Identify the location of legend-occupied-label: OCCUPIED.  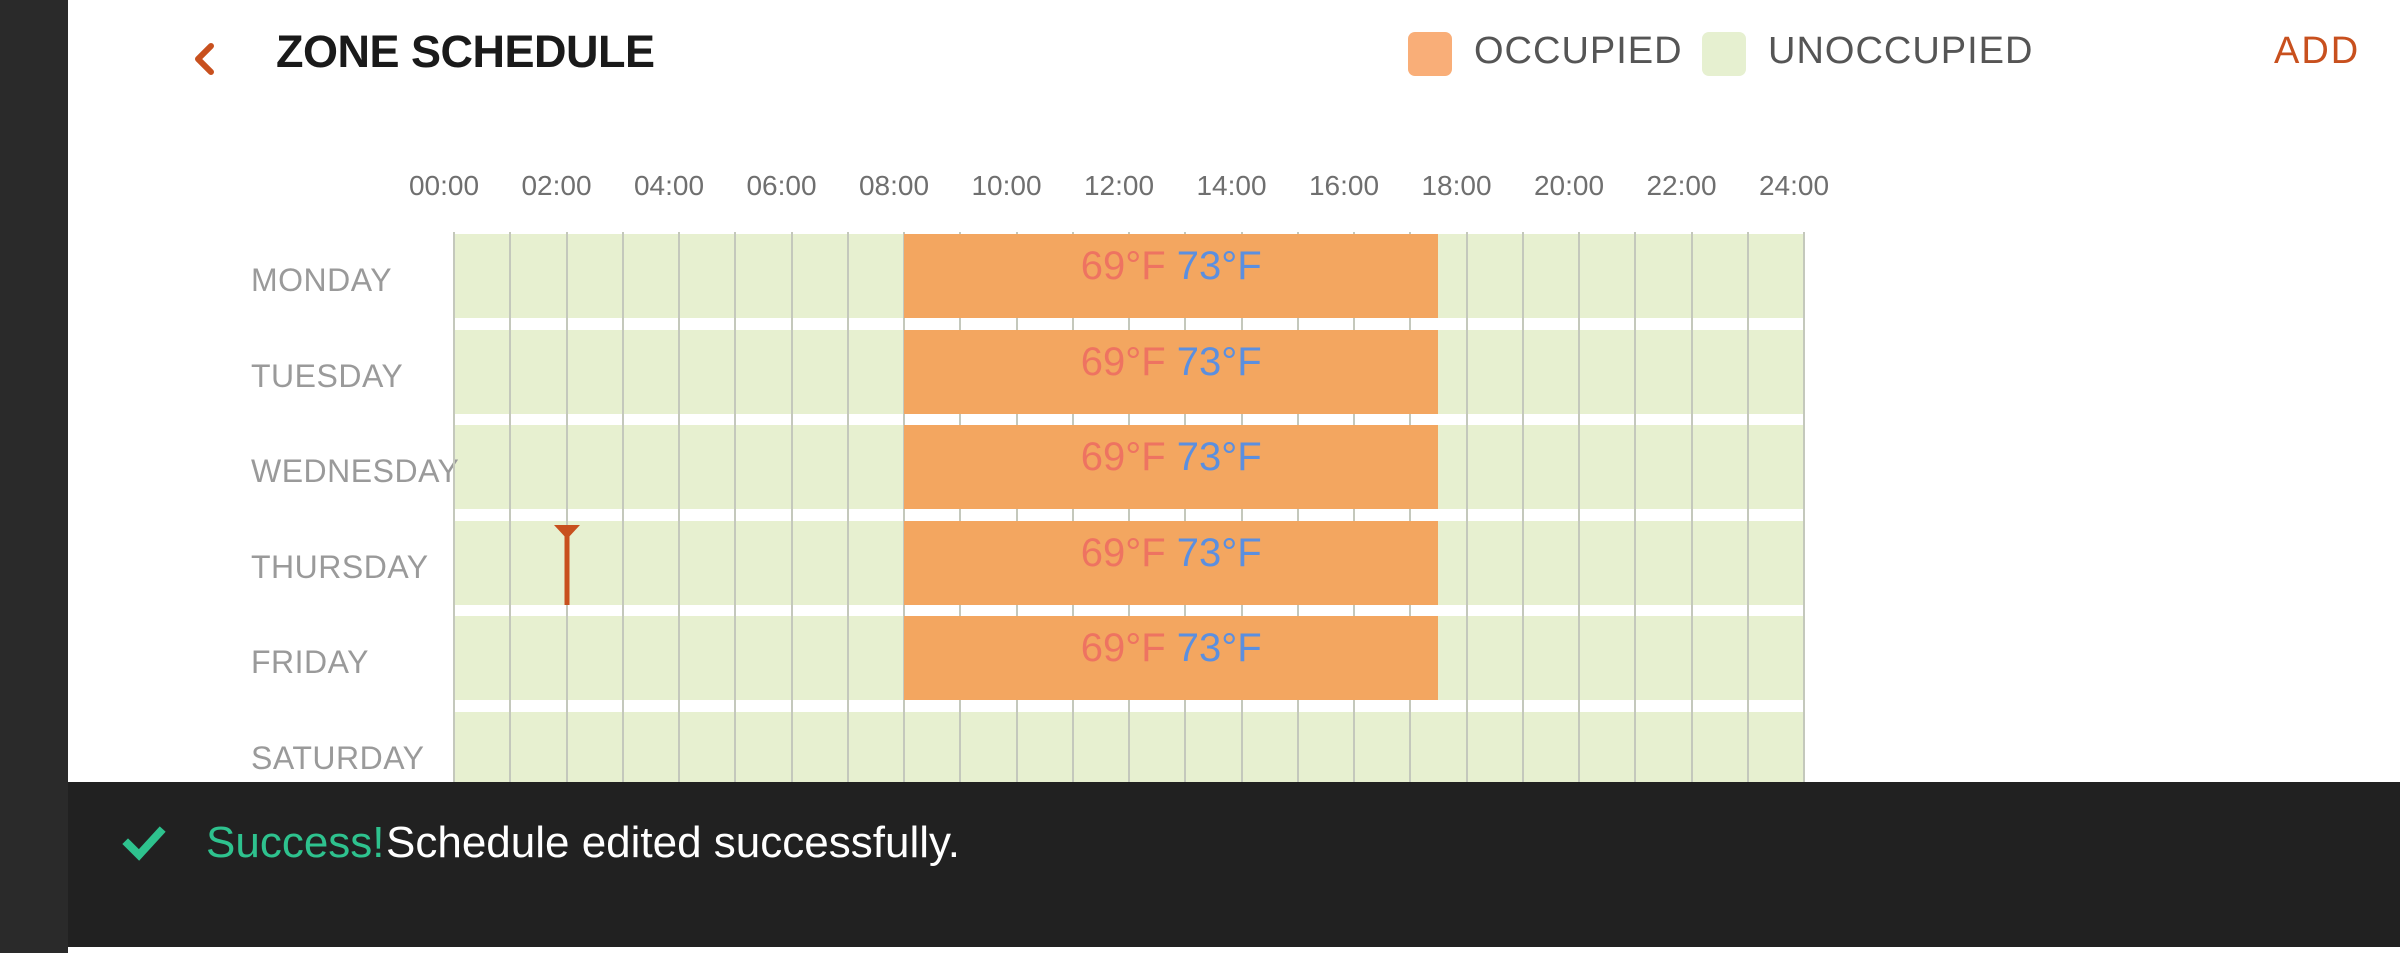
(1578, 51).